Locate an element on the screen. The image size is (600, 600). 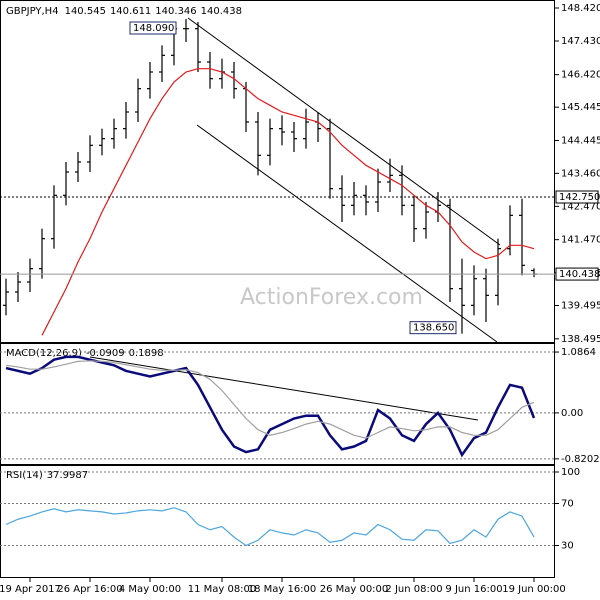
rsi-header: RSI(14) 37.9987 is located at coordinates (47, 475).